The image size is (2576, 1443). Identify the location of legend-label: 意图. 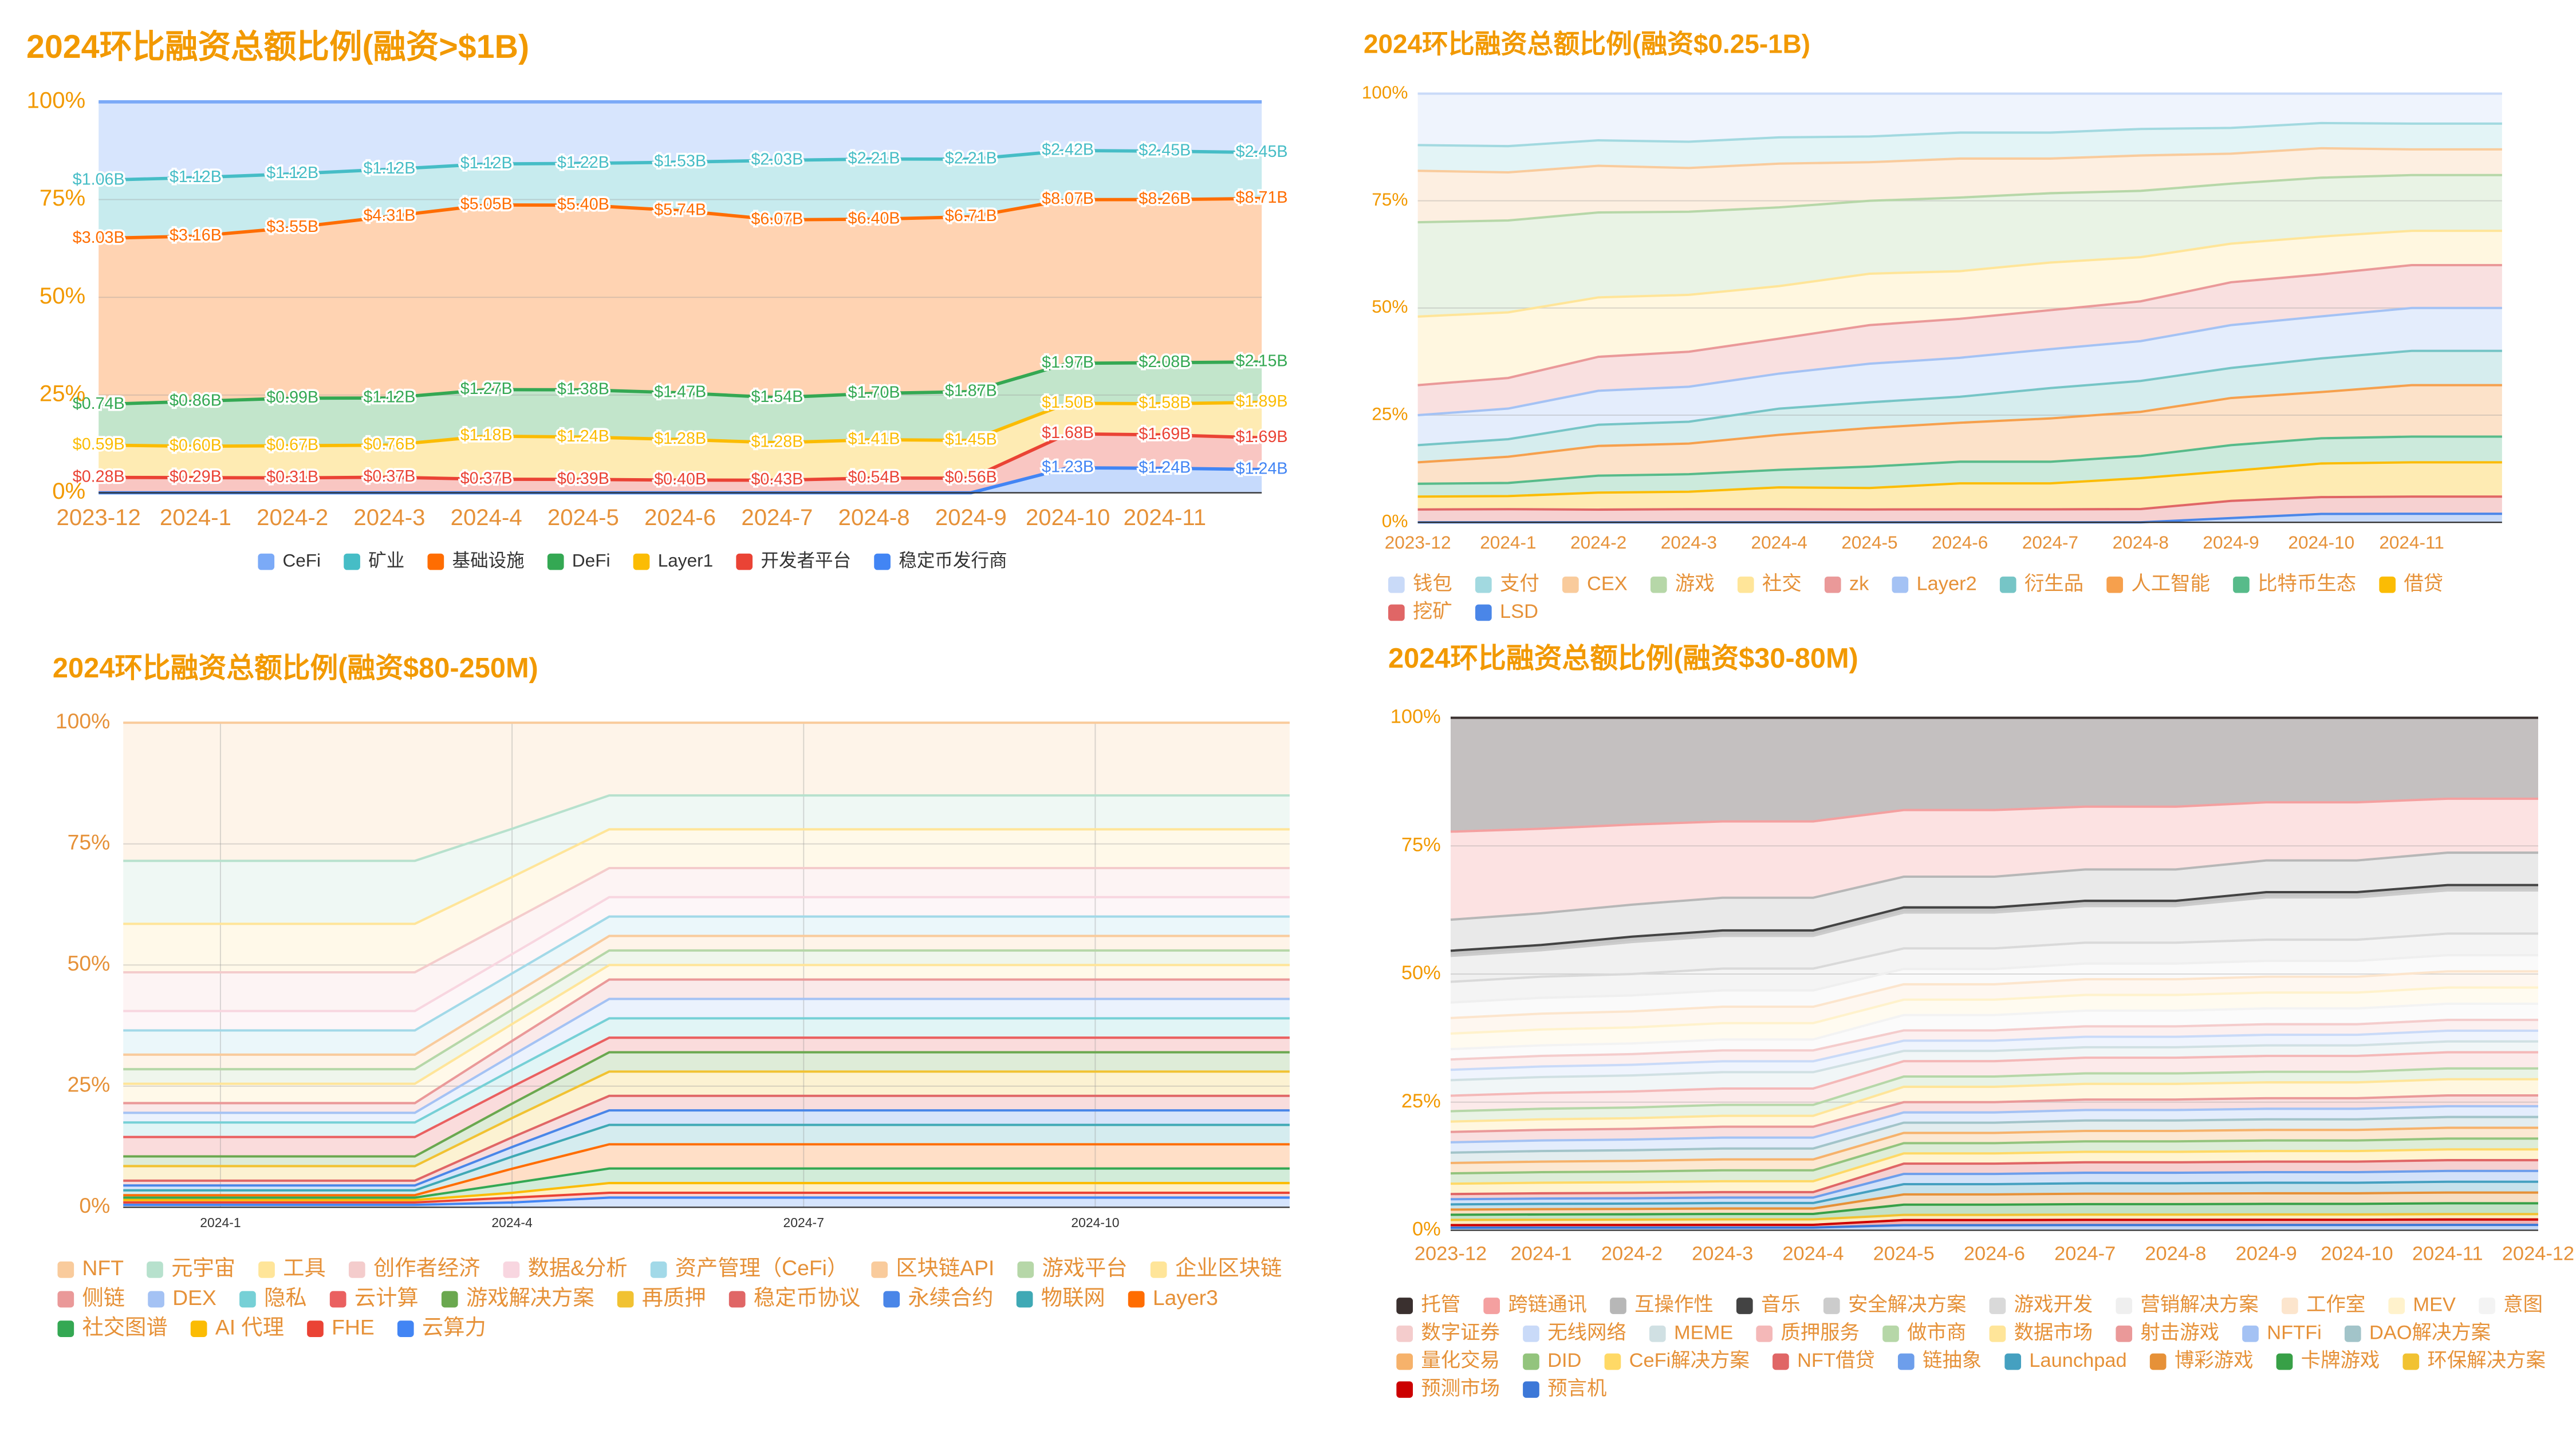
(2523, 1305).